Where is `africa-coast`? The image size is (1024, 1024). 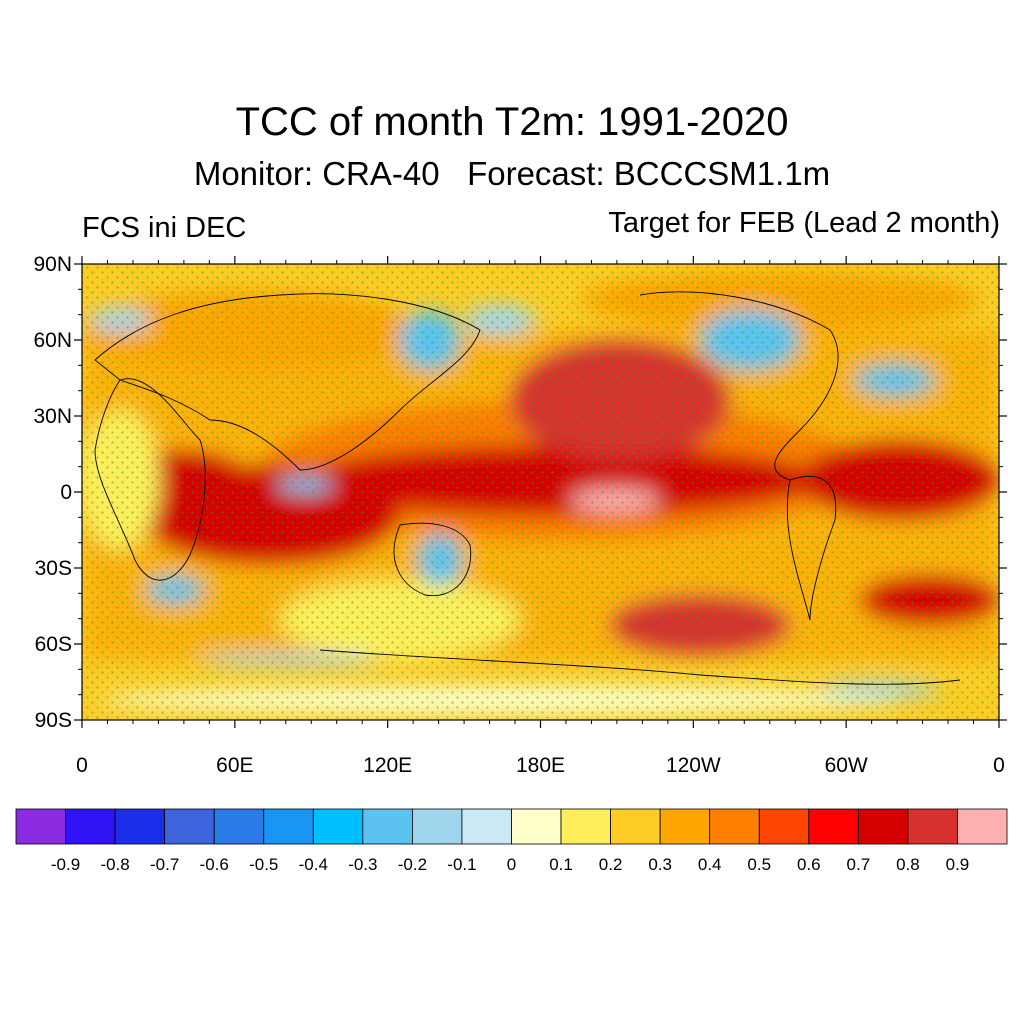 africa-coast is located at coordinates (150, 479).